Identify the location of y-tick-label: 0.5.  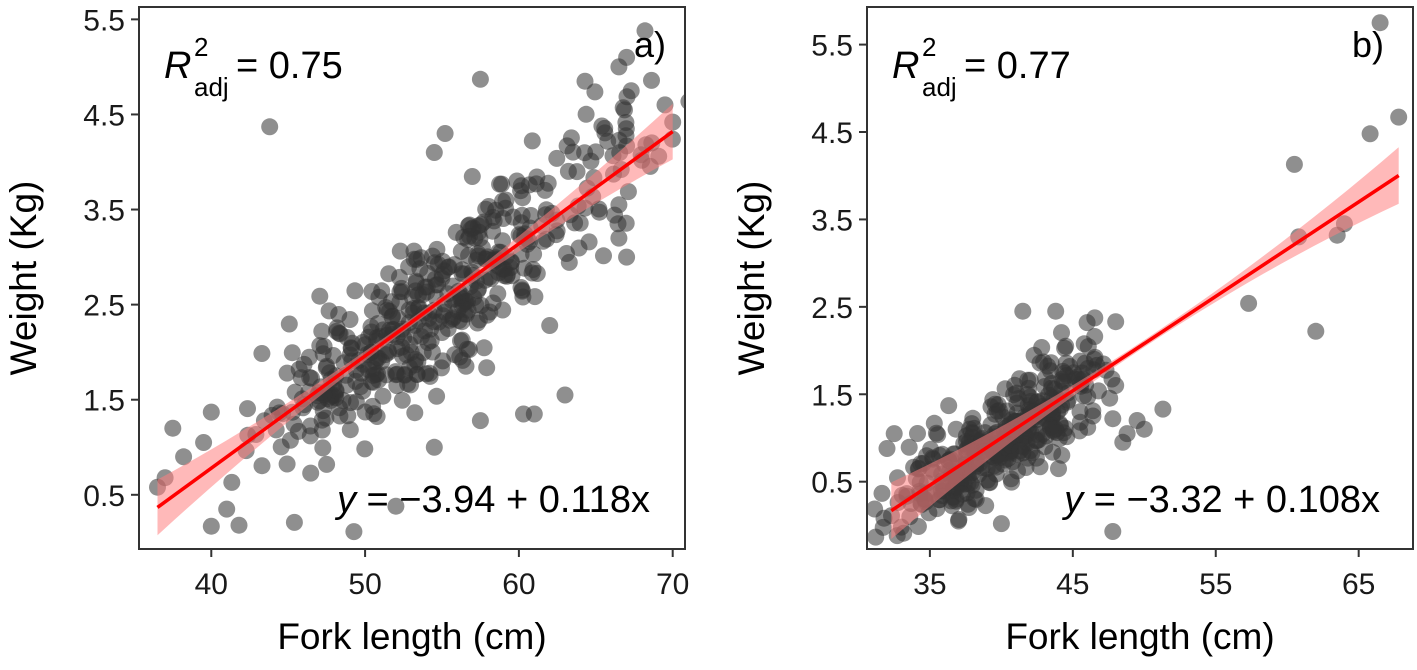
(832, 483).